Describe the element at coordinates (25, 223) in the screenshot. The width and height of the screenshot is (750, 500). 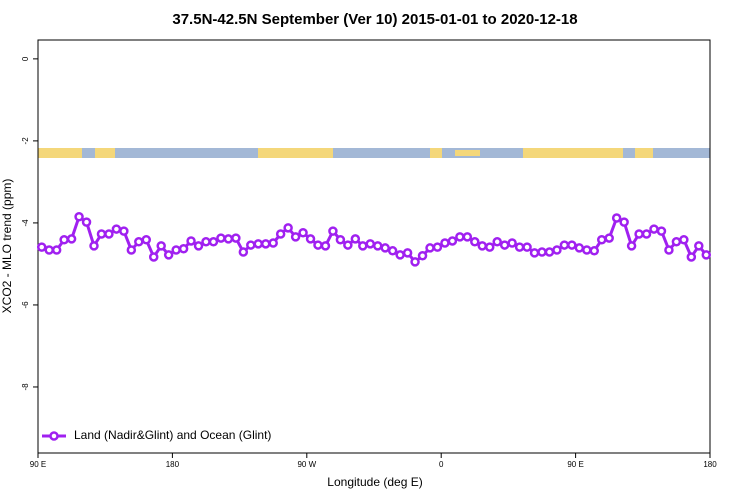
I see `y-tick-label: -4` at that location.